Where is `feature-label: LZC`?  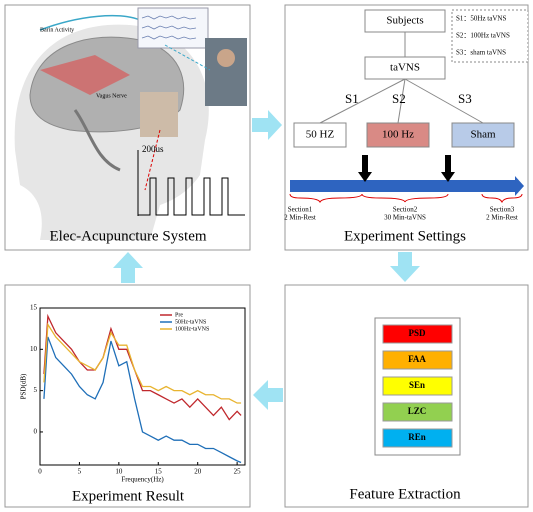 feature-label: LZC is located at coordinates (417, 411).